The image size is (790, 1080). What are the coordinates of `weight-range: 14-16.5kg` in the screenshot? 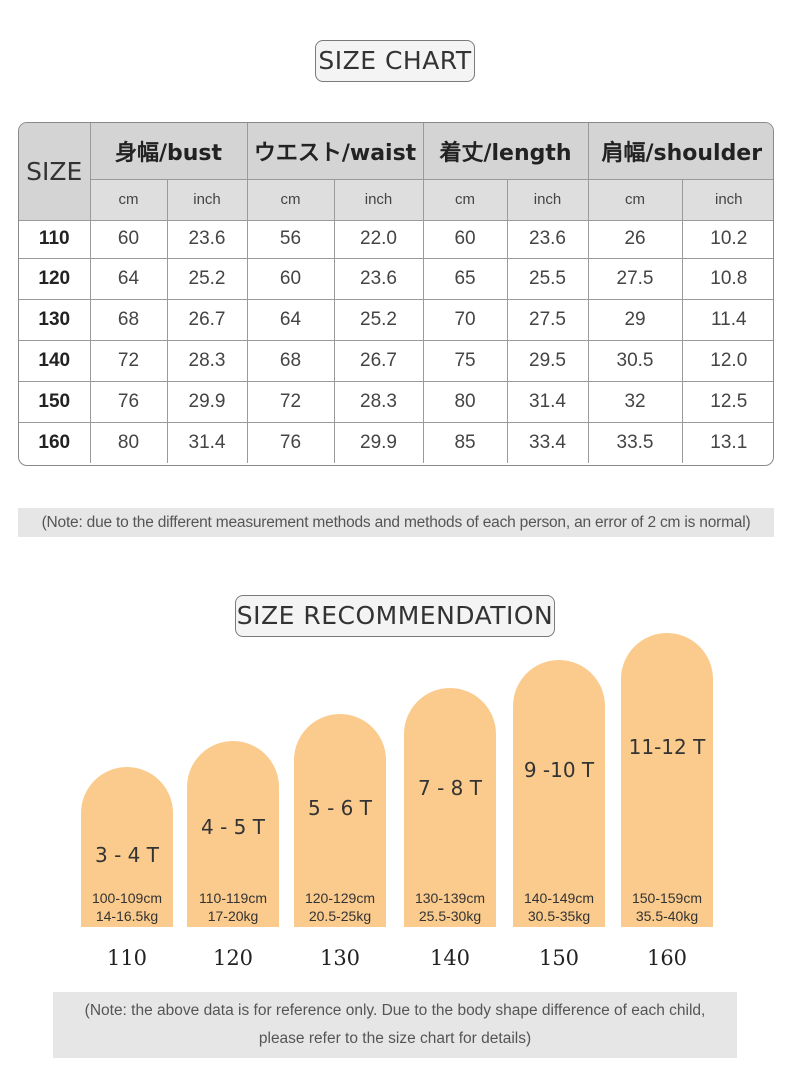 It's located at (127, 916).